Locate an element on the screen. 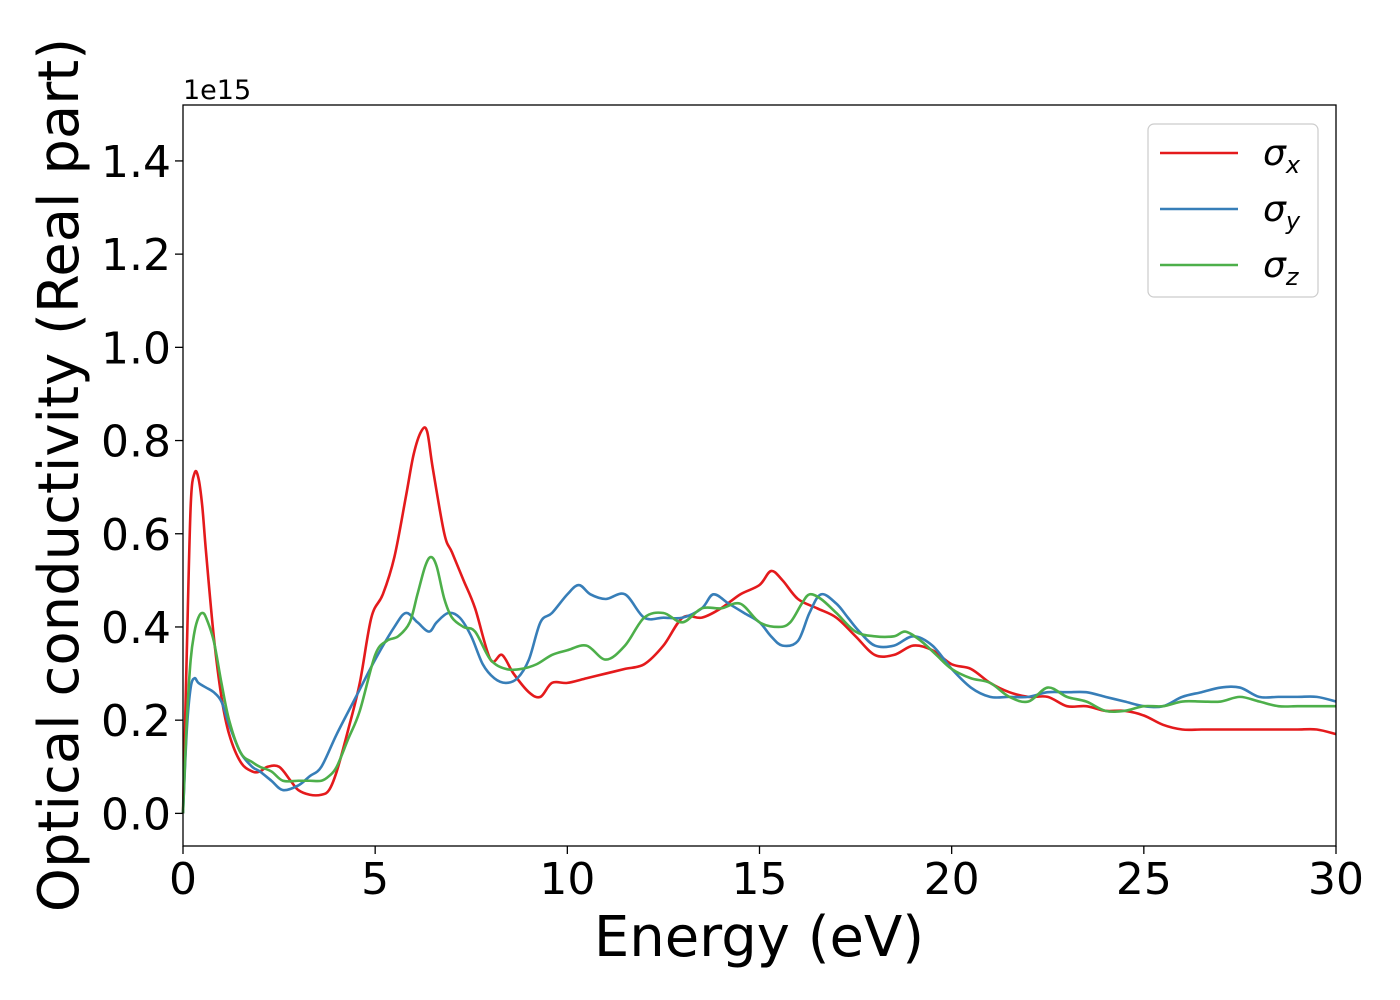 Image resolution: width=1400 pixels, height=1000 pixels. y-tick-label: 0.8 is located at coordinates (136, 442).